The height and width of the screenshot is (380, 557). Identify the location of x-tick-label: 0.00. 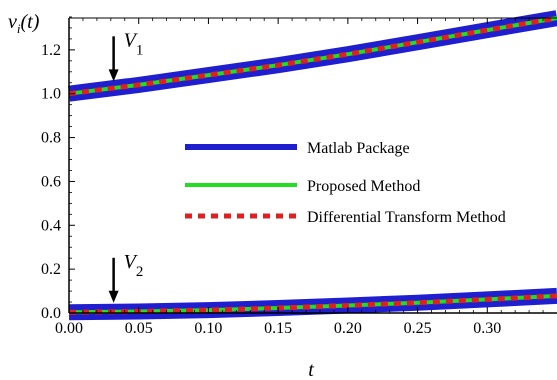
(69, 328).